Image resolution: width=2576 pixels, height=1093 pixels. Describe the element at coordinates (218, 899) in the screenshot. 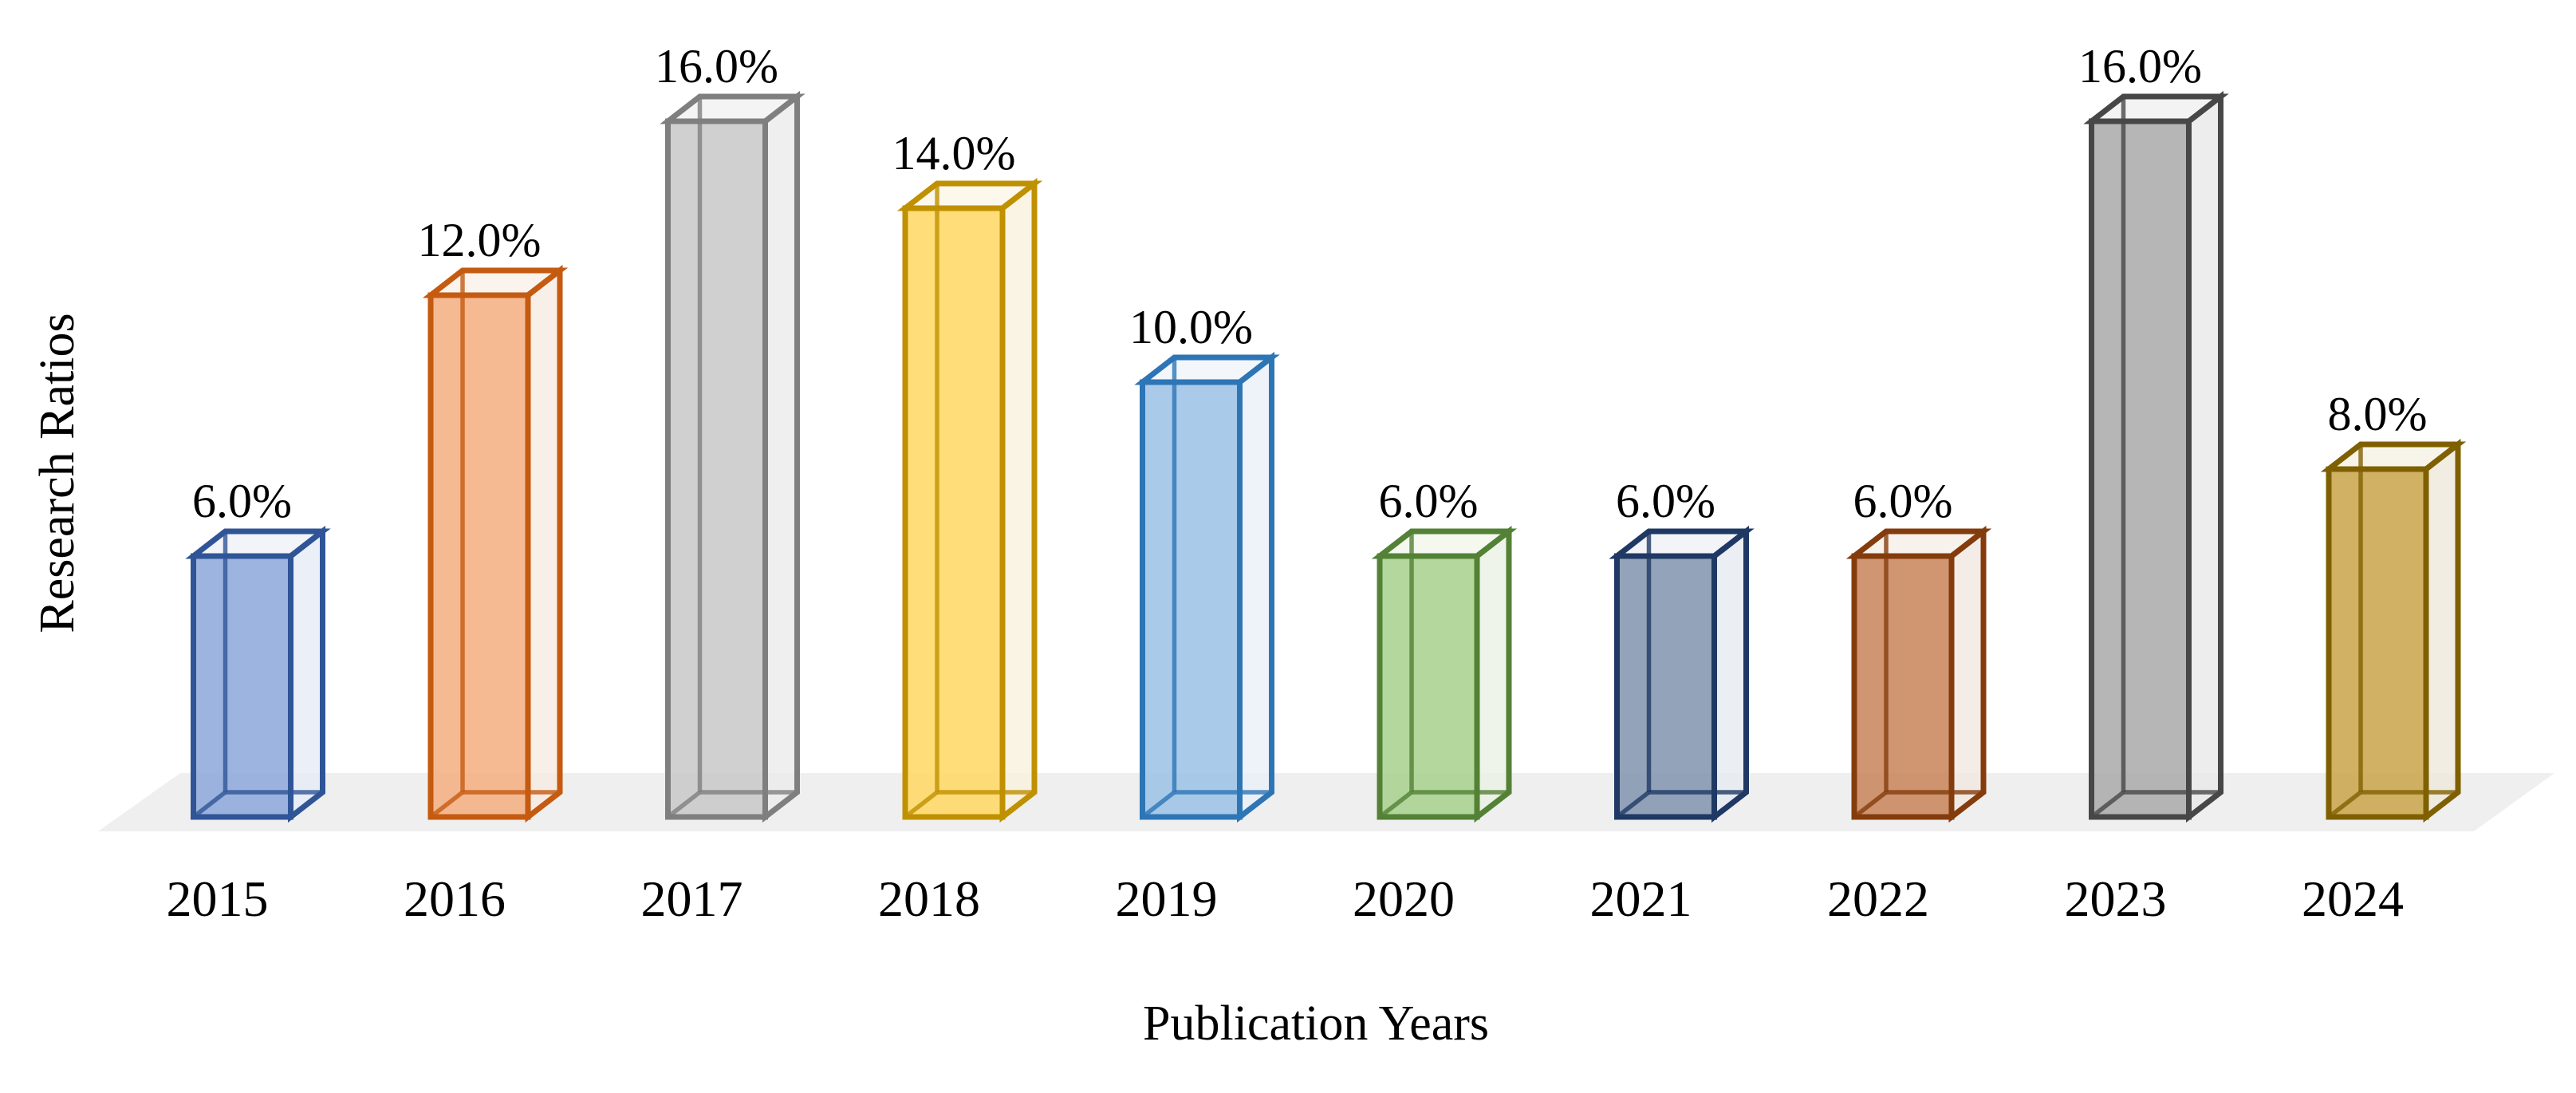

I see `x-tick-label: 2015` at that location.